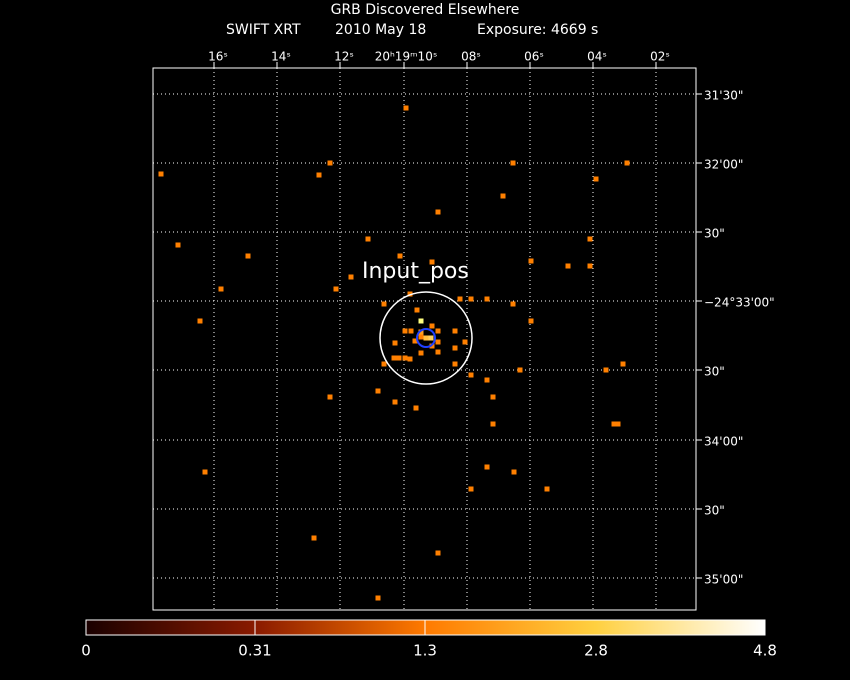 The height and width of the screenshot is (680, 850). What do you see at coordinates (281, 57) in the screenshot?
I see `ra-label: 14ˢ` at bounding box center [281, 57].